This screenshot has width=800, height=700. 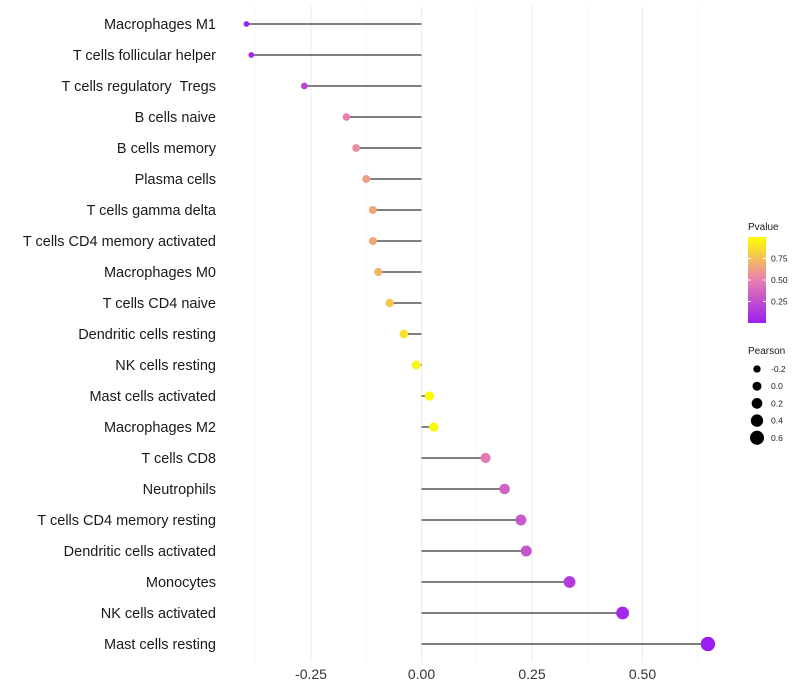 What do you see at coordinates (642, 674) in the screenshot?
I see `x-tick-label: 0.50` at bounding box center [642, 674].